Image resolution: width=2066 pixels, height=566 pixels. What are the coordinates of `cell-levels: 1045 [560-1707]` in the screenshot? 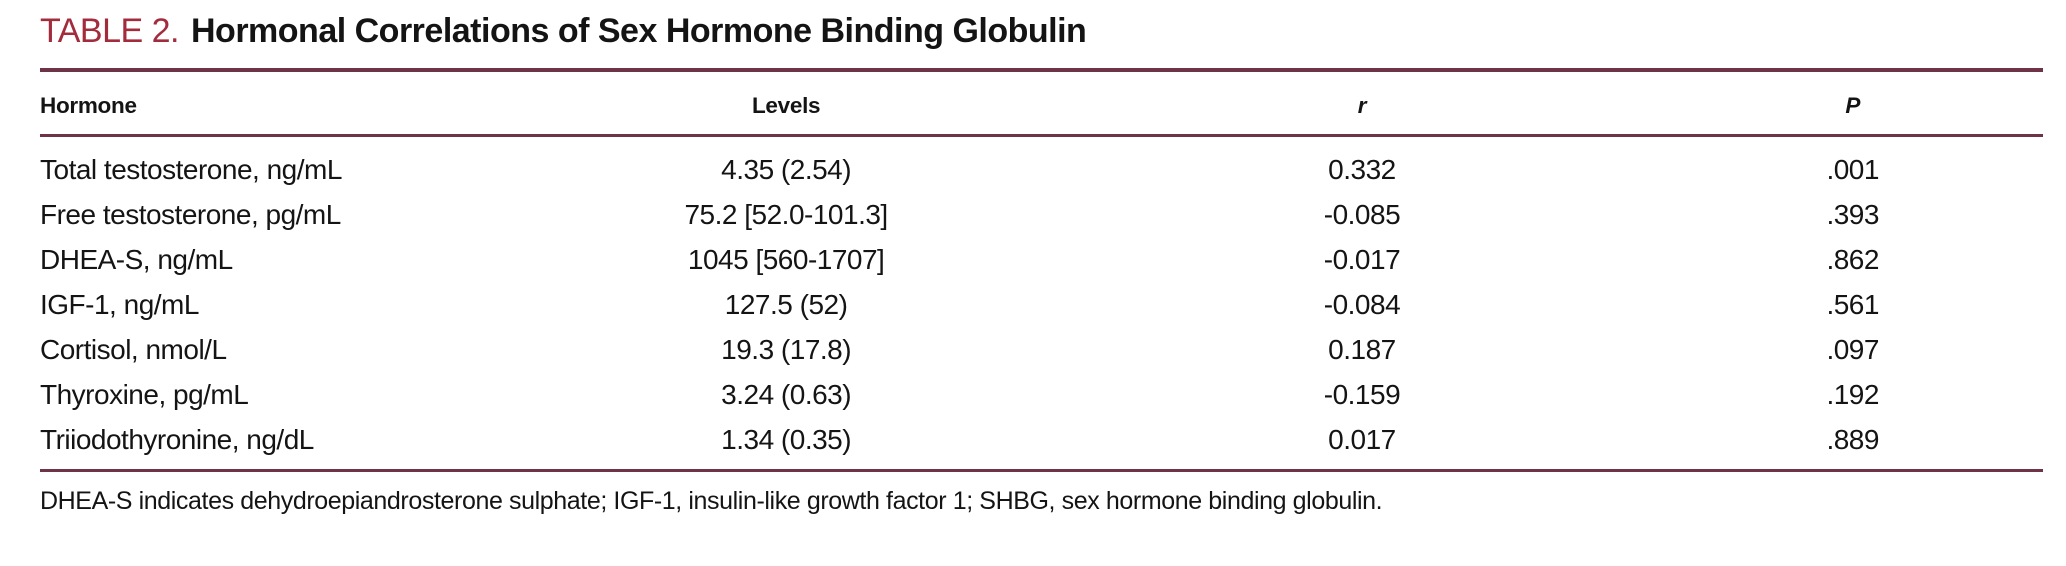 It's located at (786, 259).